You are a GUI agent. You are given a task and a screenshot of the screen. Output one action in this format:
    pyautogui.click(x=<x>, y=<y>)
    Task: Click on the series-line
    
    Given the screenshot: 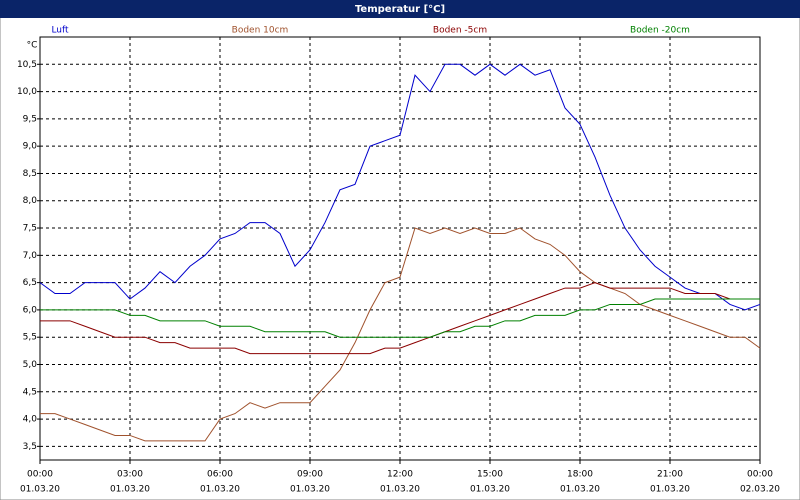 What is the action you would take?
    pyautogui.click(x=400, y=318)
    